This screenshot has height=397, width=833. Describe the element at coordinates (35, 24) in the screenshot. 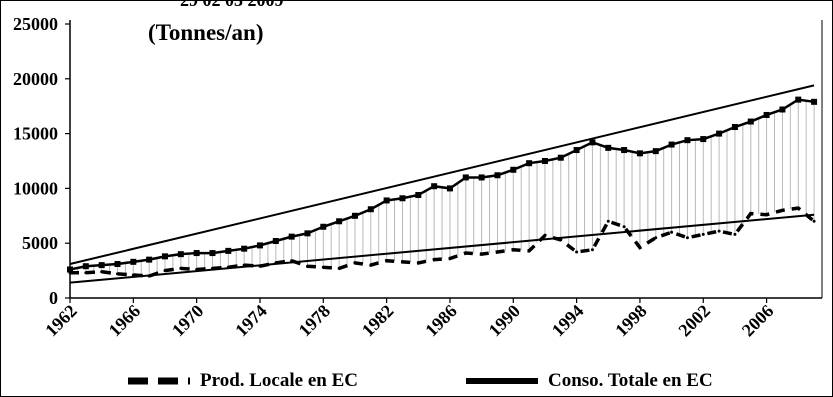

I see `y-tick-label: 25000` at that location.